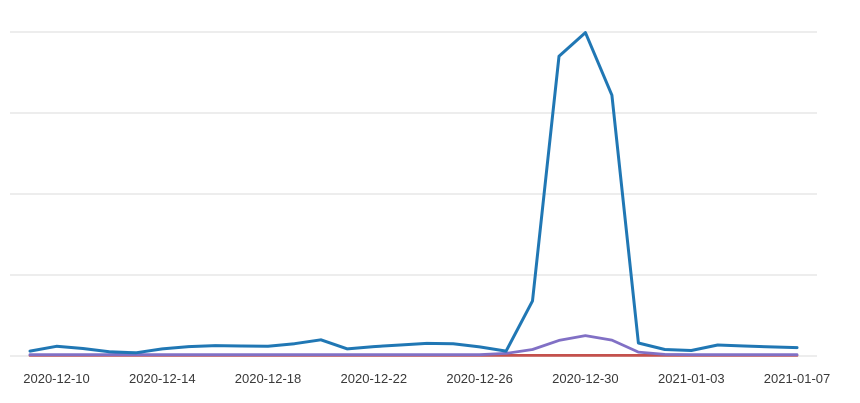 The height and width of the screenshot is (403, 860). Describe the element at coordinates (479, 378) in the screenshot. I see `x-tick-label: 2020-12-26` at that location.